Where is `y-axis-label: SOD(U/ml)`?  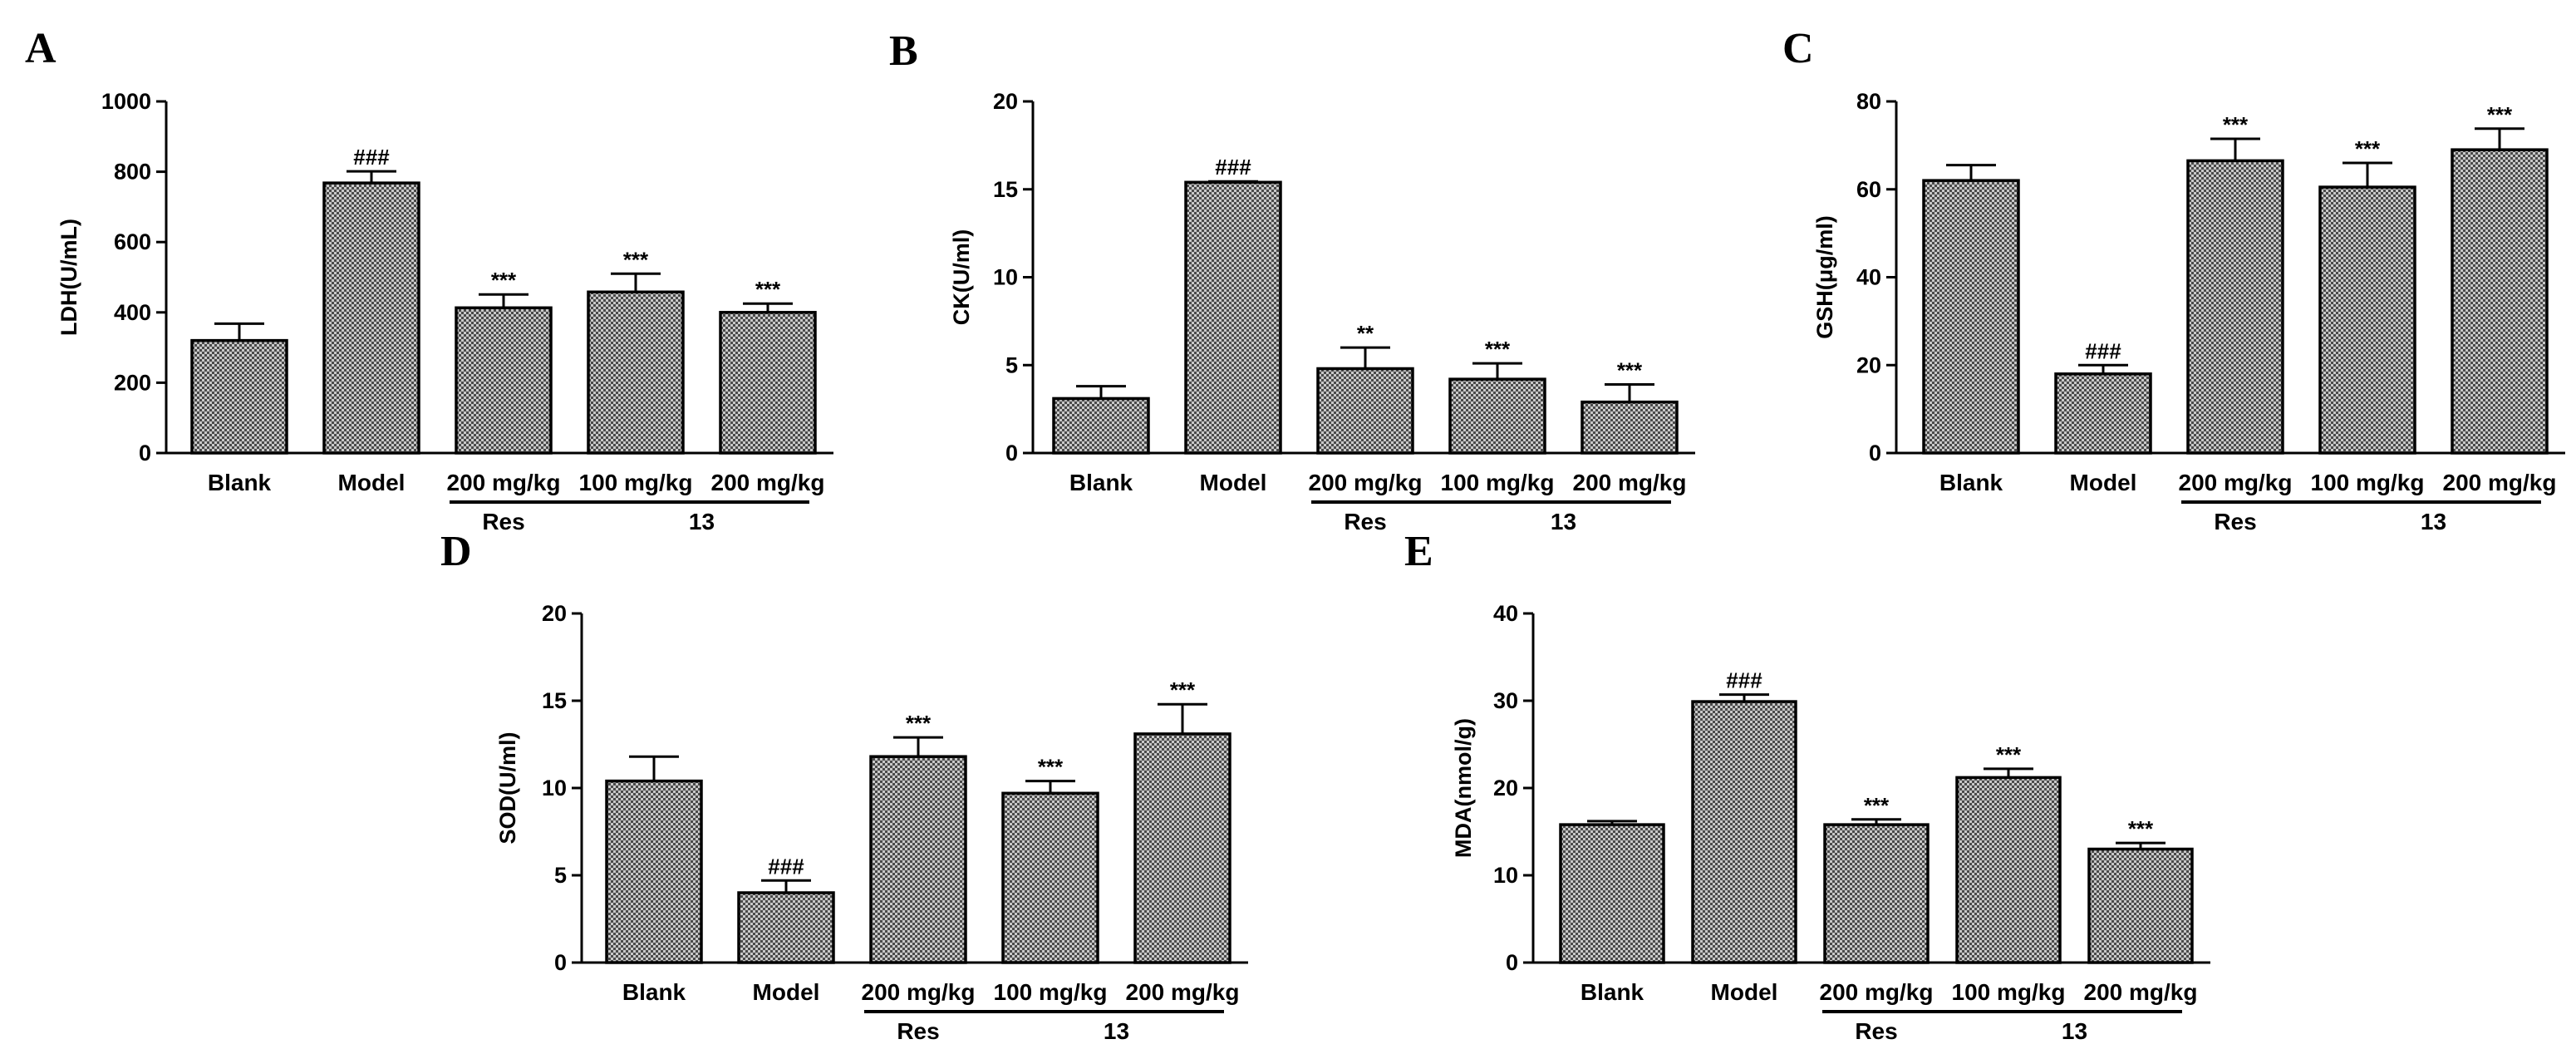
y-axis-label: SOD(U/ml) is located at coordinates (508, 789).